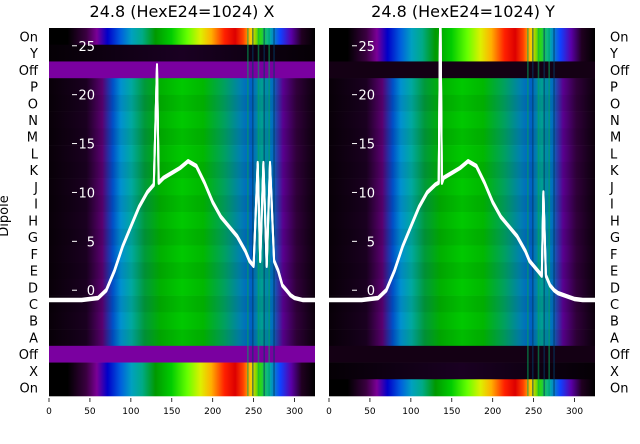  Describe the element at coordinates (182, 11) in the screenshot. I see `chart-title: 24.8 (HexE24=1024) X` at that location.